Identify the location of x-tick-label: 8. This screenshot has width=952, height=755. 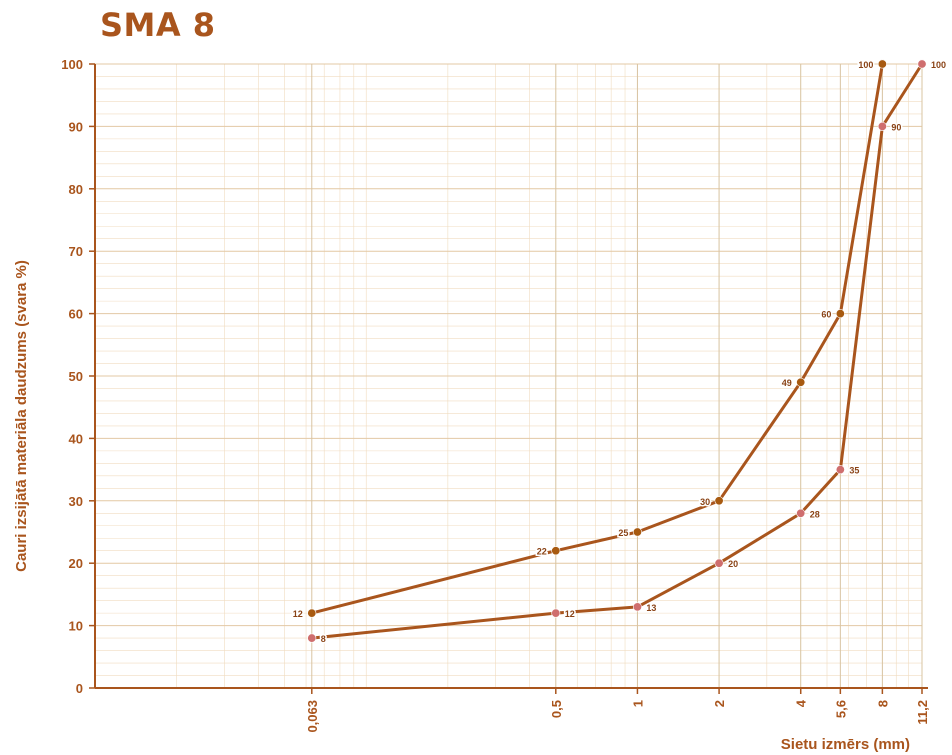
(882, 703).